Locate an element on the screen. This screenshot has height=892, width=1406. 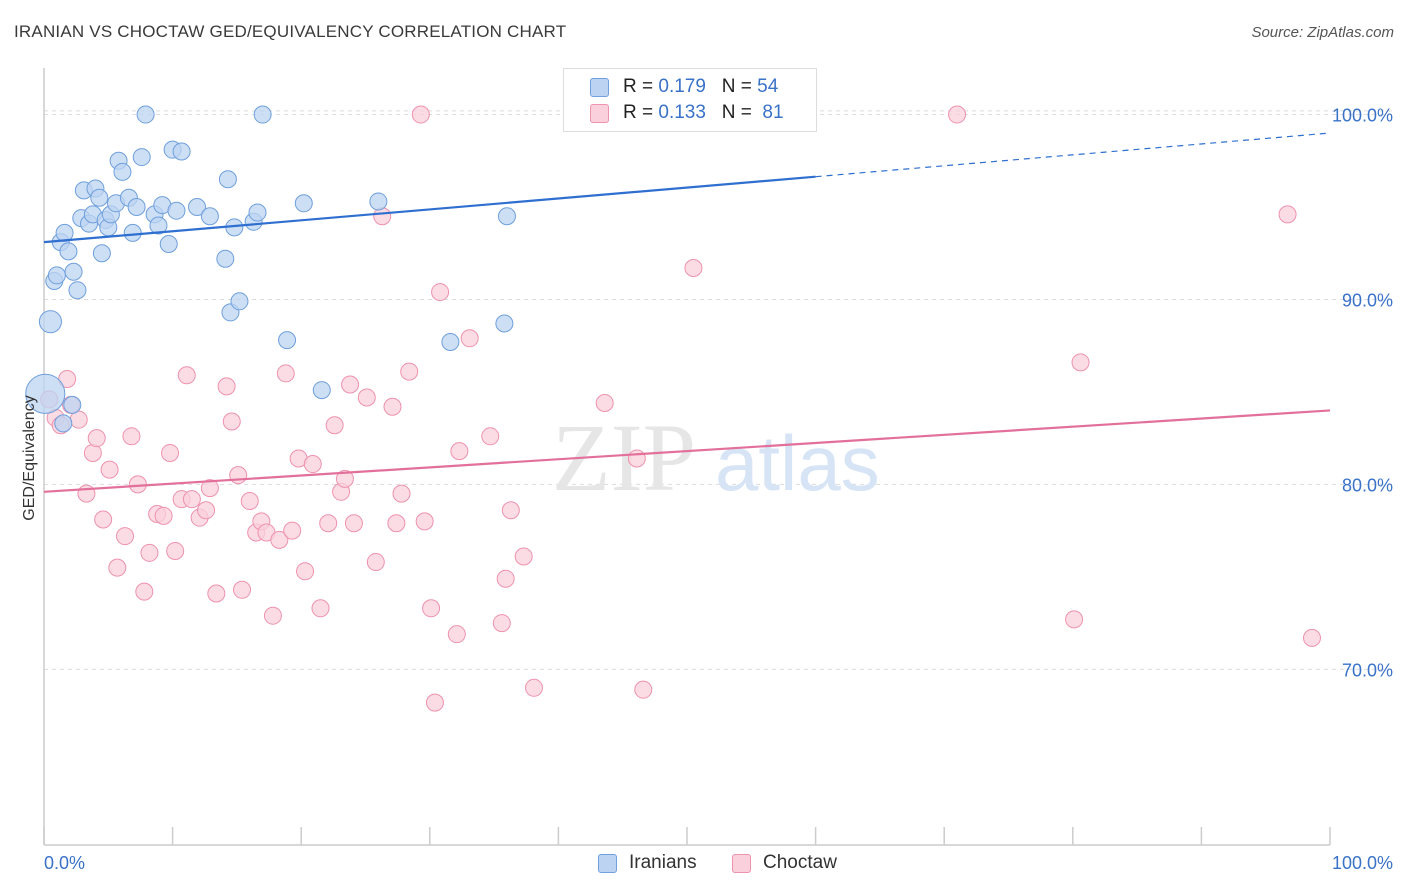
bottom-iranians-label: Iranians is located at coordinates (663, 862).